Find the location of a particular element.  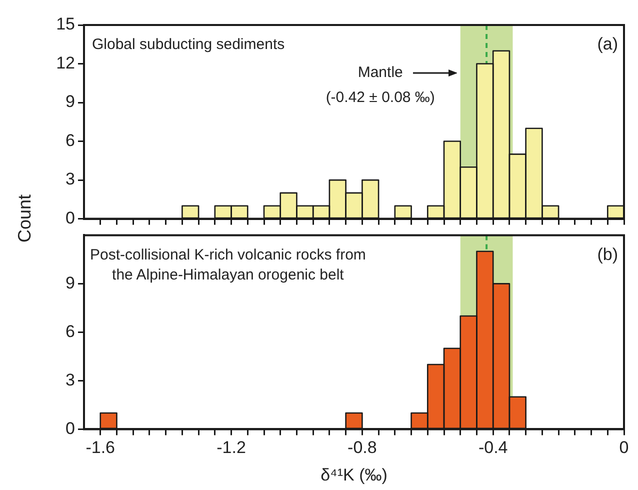

annotation: (b) is located at coordinates (607, 254).